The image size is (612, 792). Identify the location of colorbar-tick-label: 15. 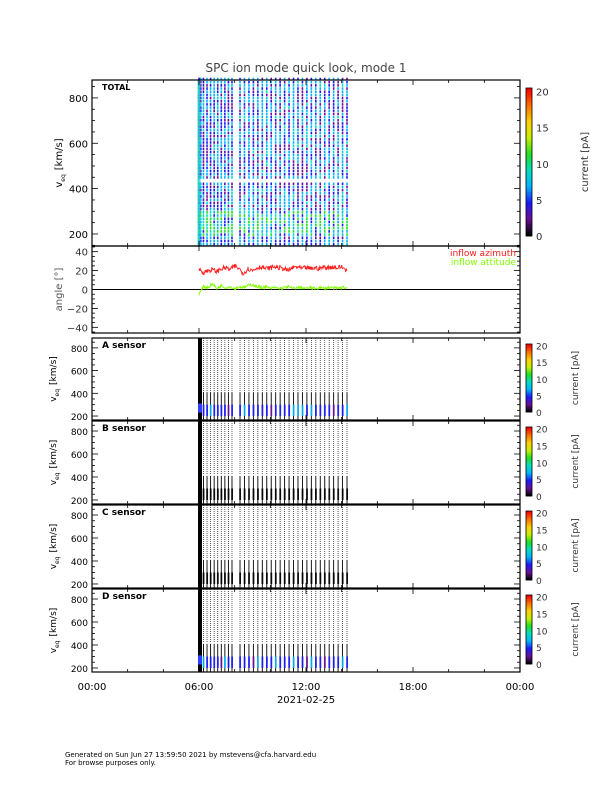
(541, 448).